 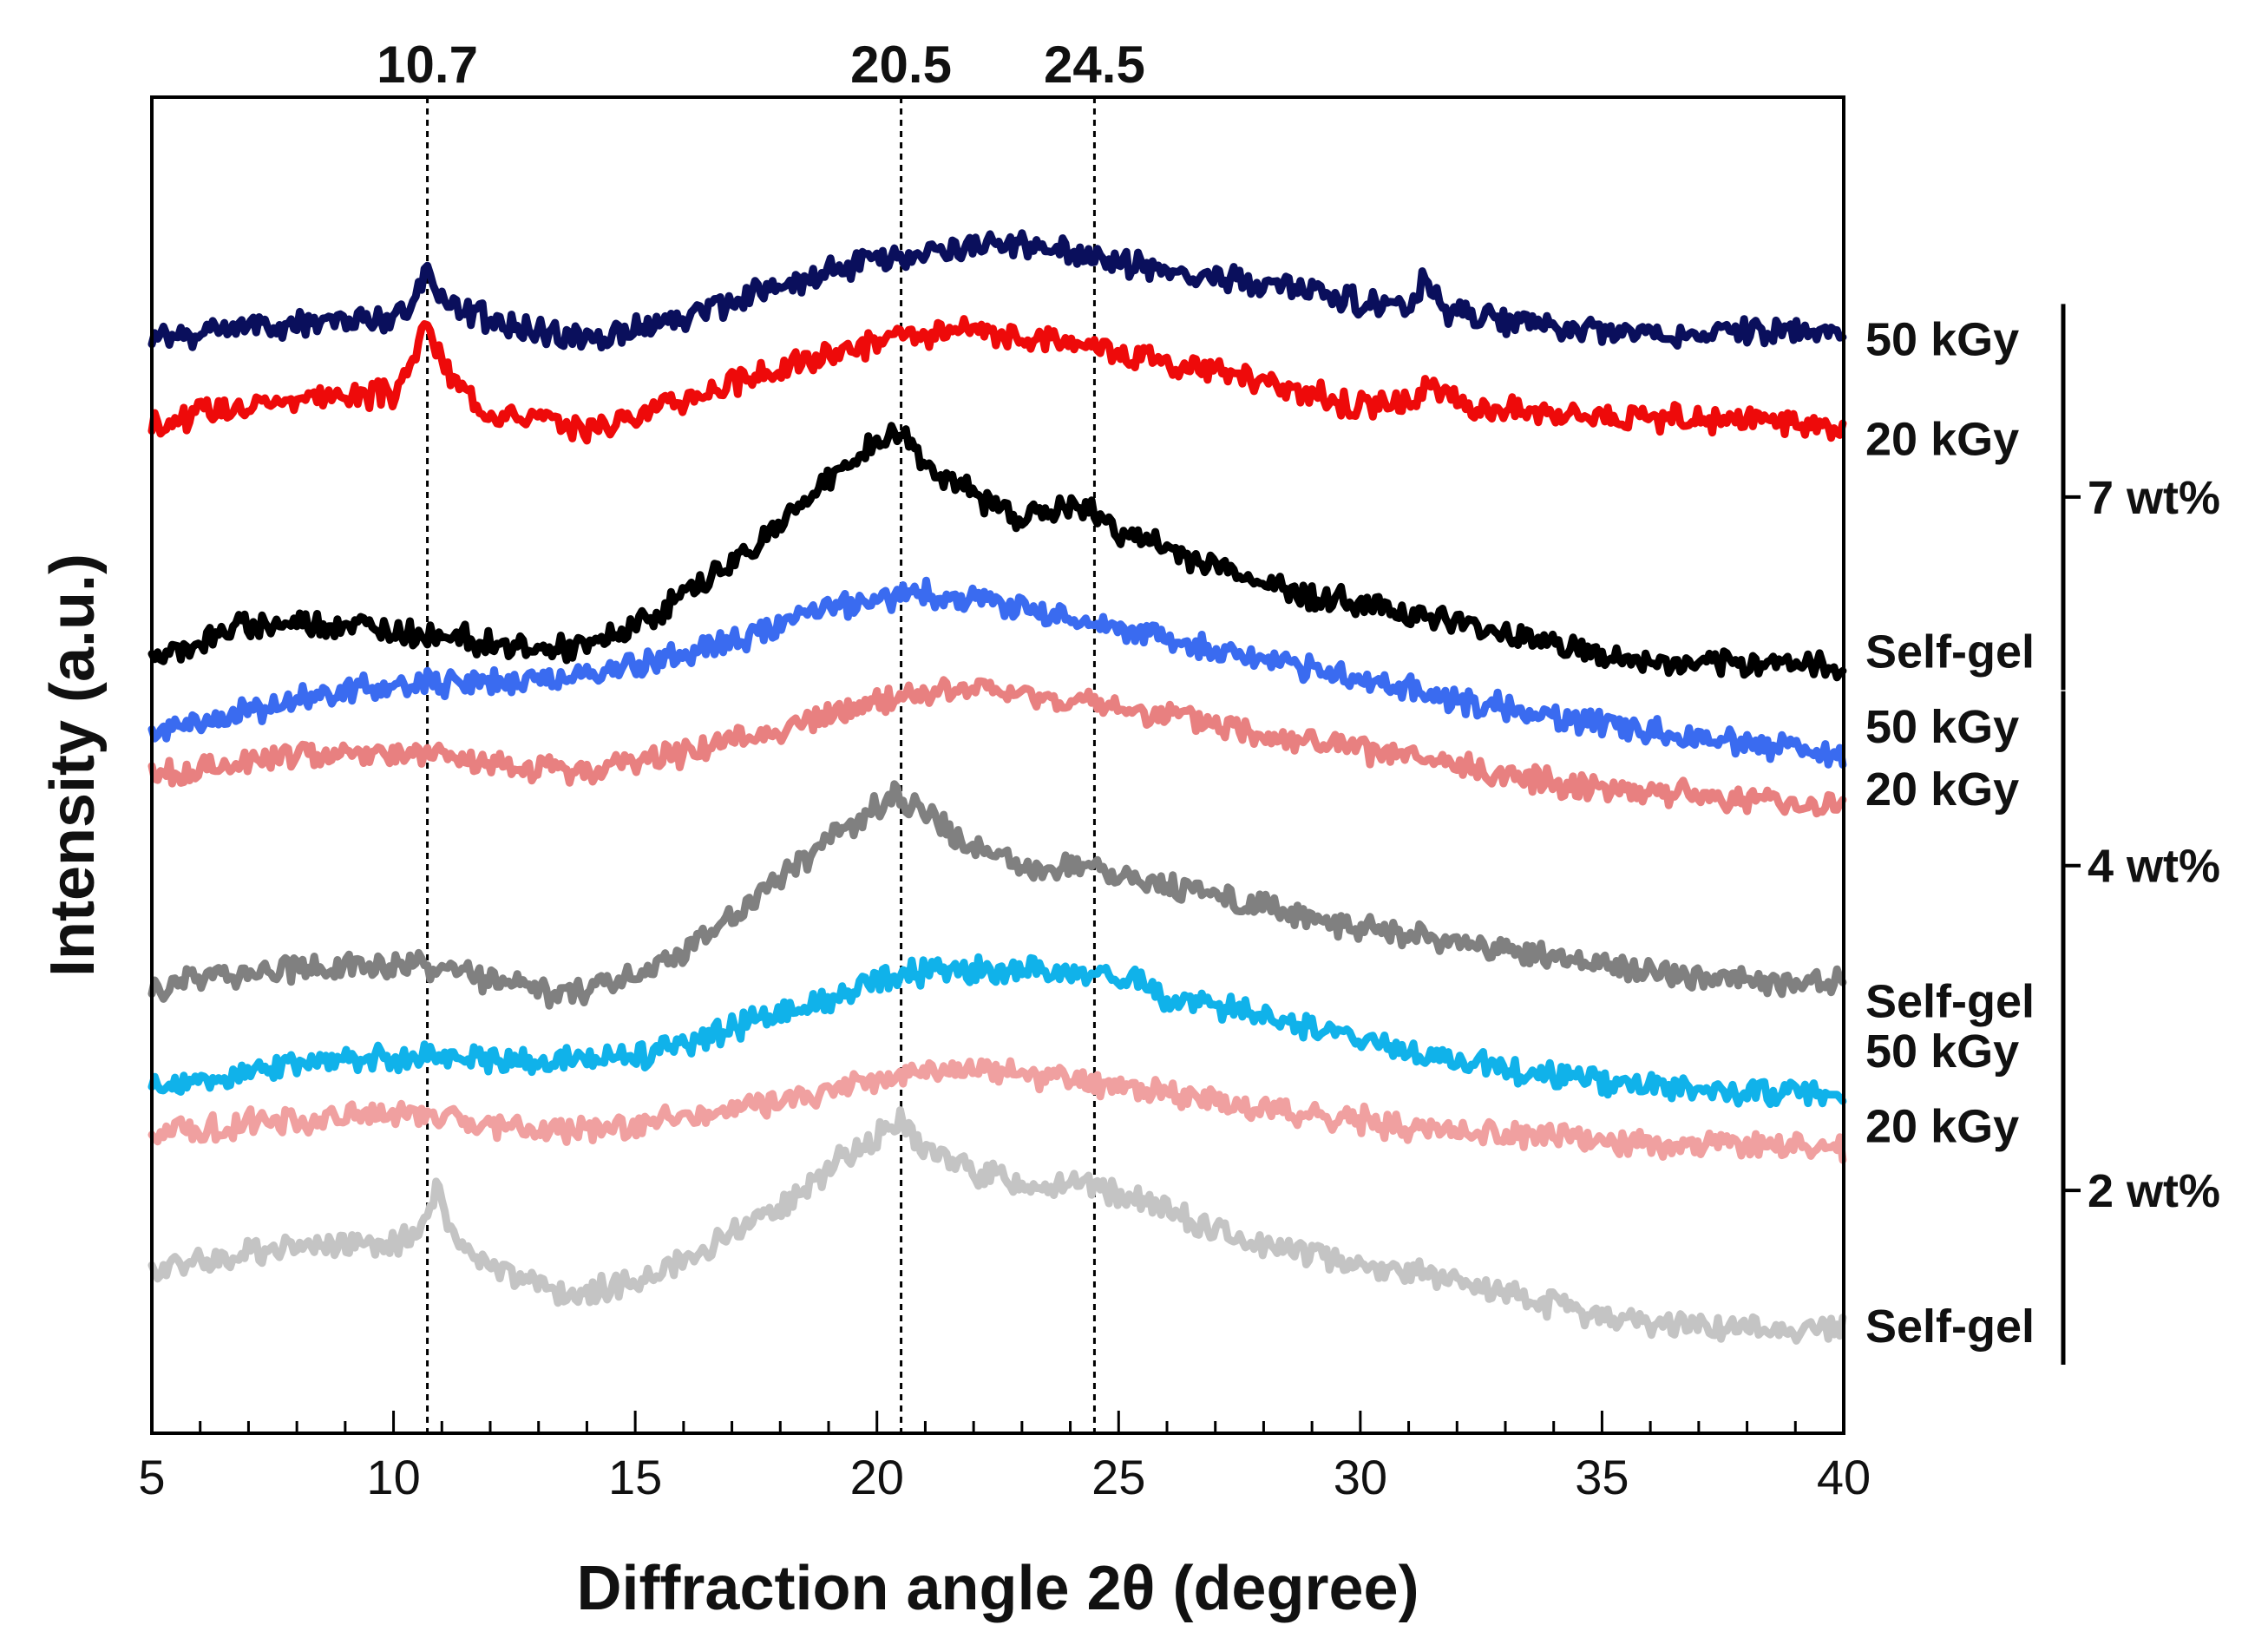 I want to click on x-axis-ticks, so click(x=998, y=1422).